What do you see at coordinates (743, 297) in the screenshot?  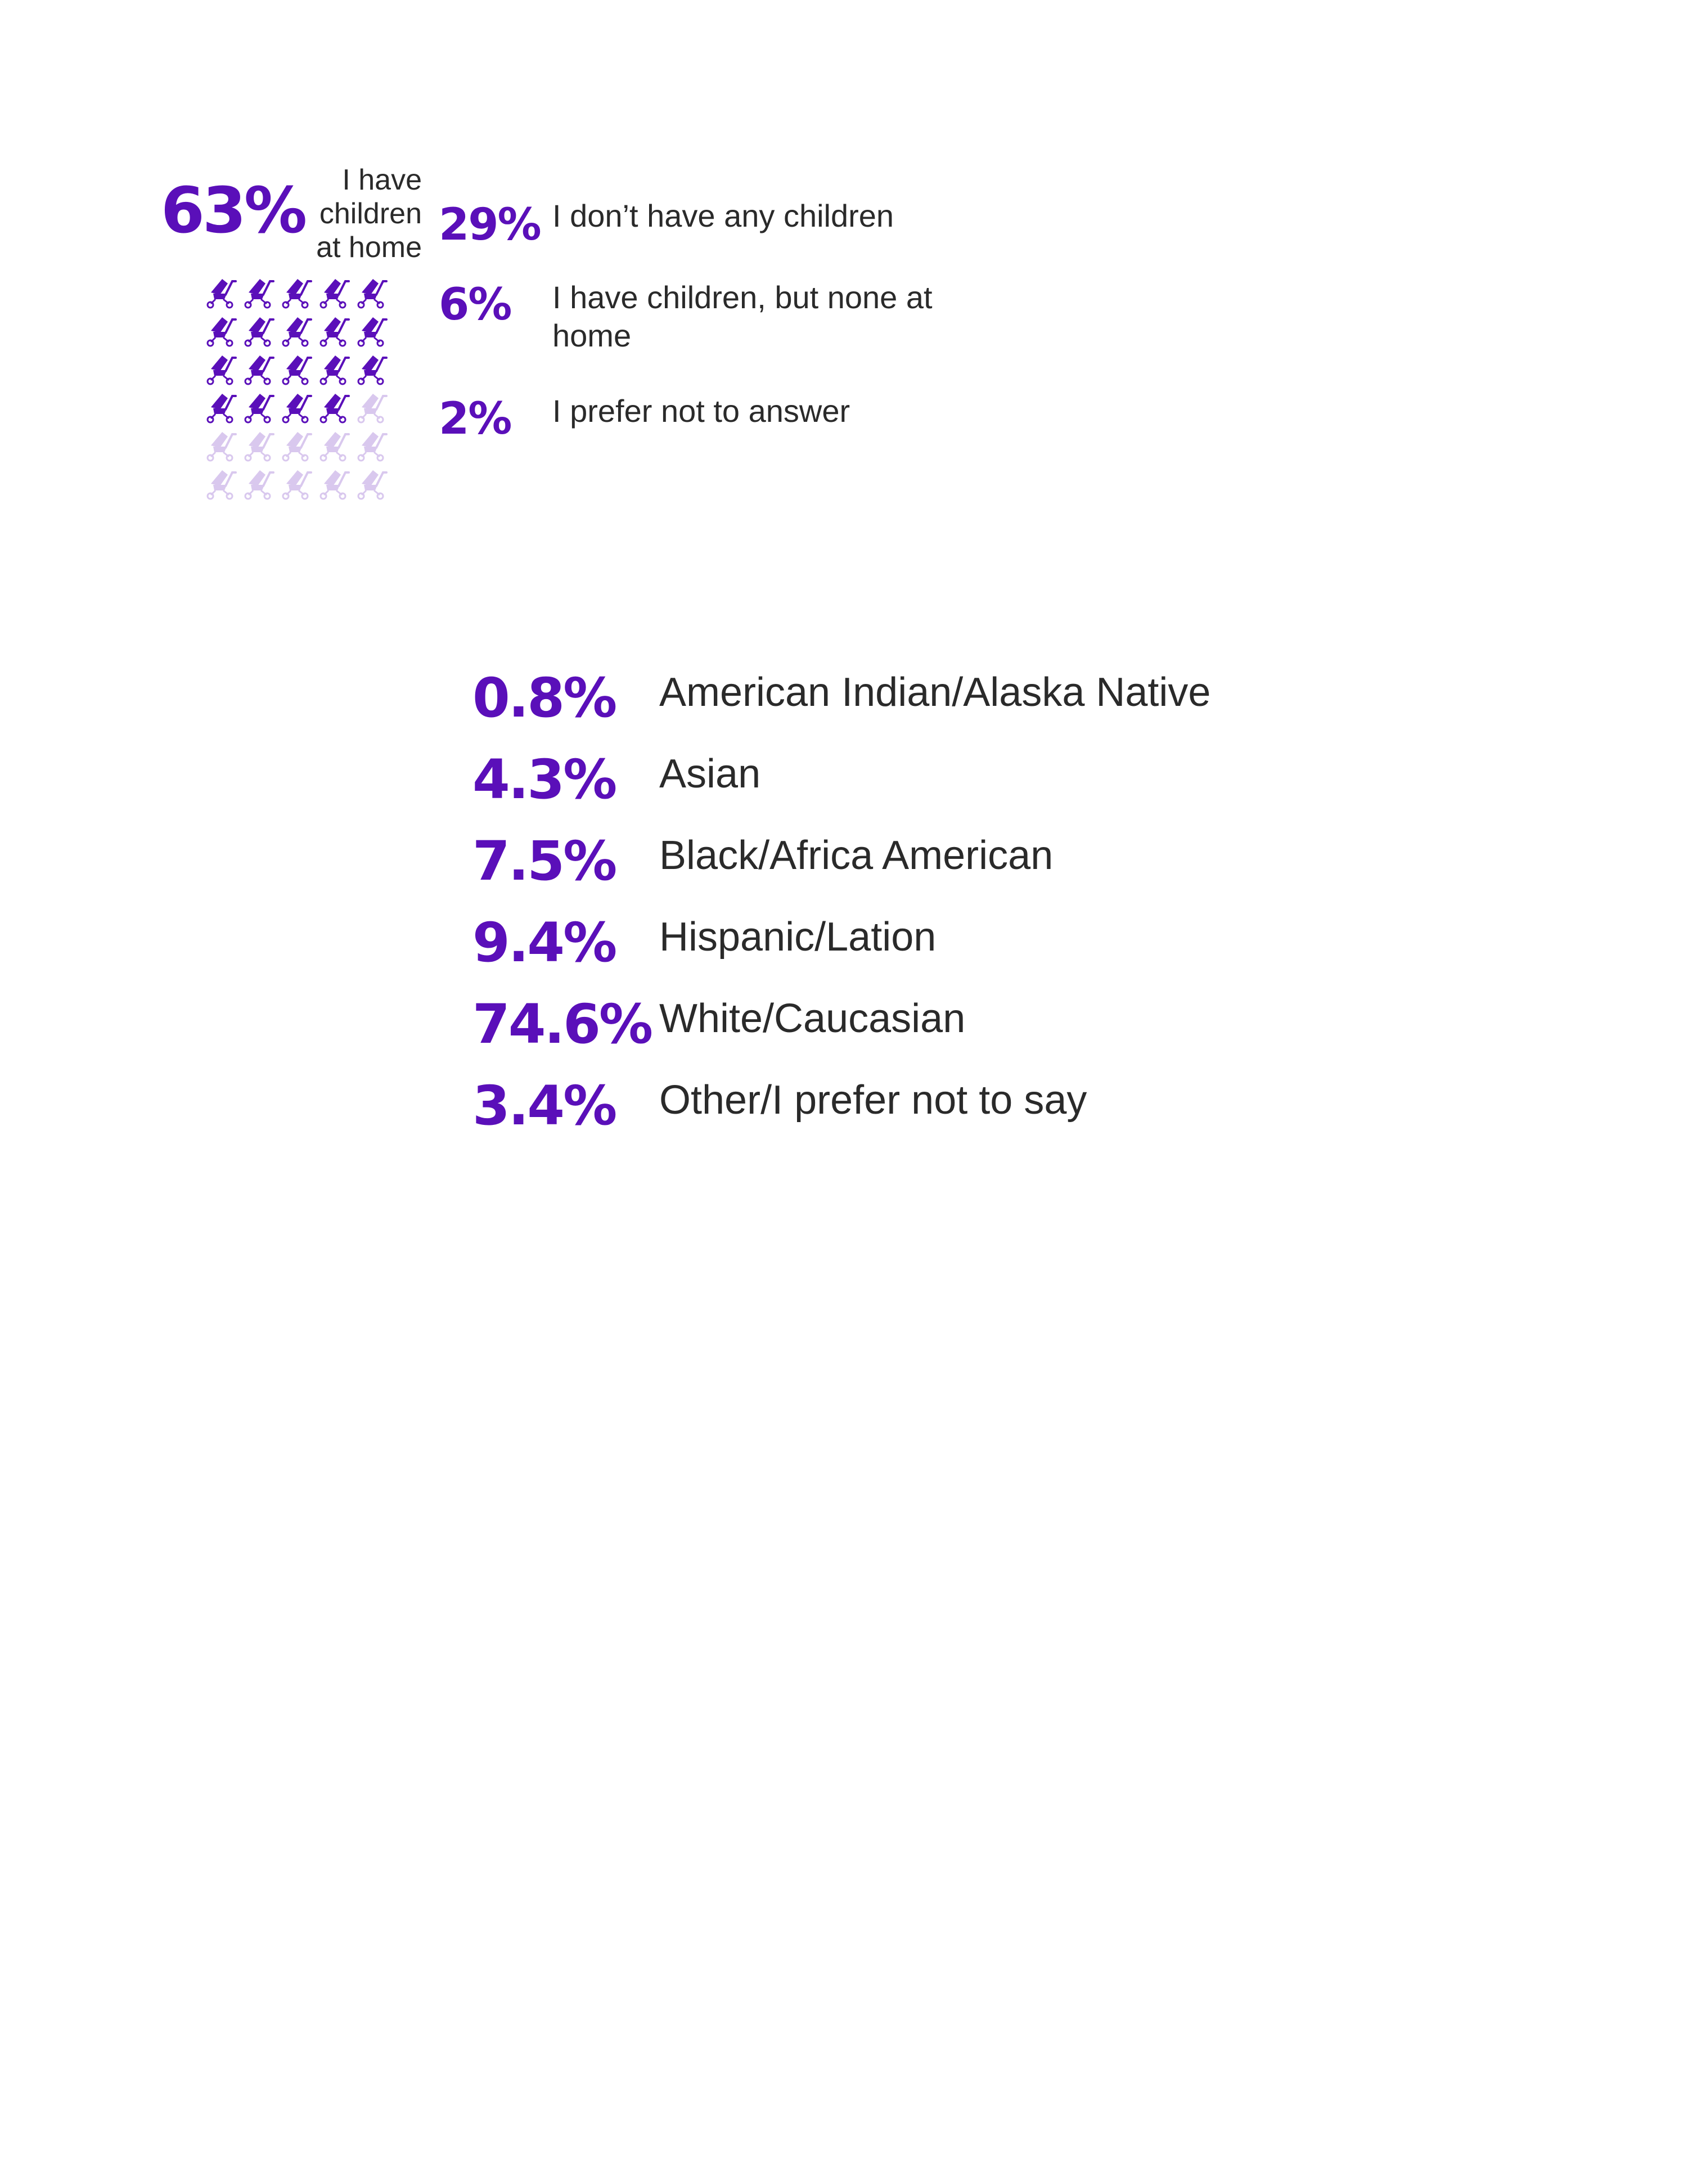 I see `stat-label-line: I have children, but none at` at bounding box center [743, 297].